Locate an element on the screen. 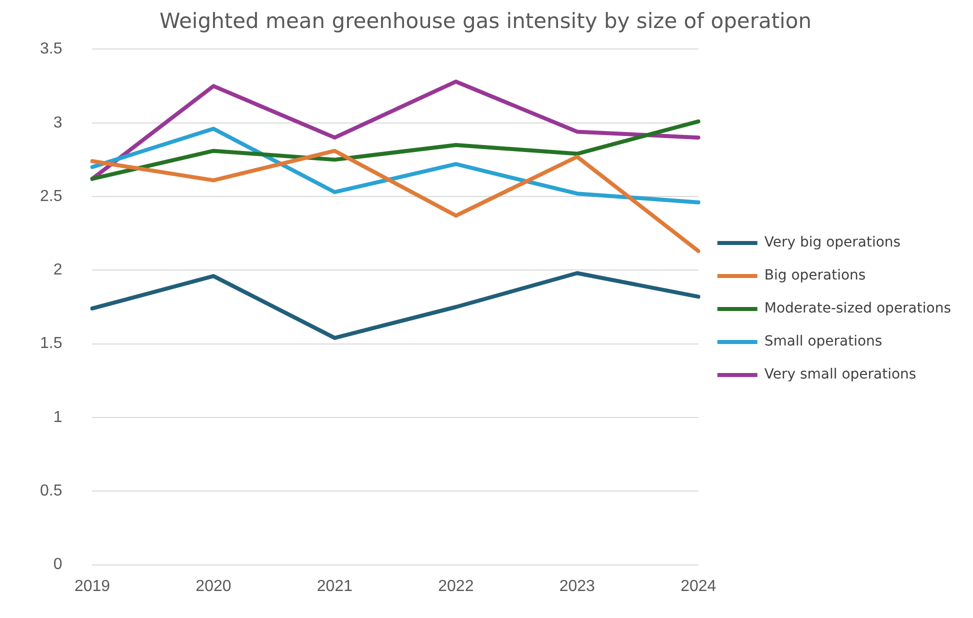 The image size is (973, 618). legend-label: Big operations is located at coordinates (815, 276).